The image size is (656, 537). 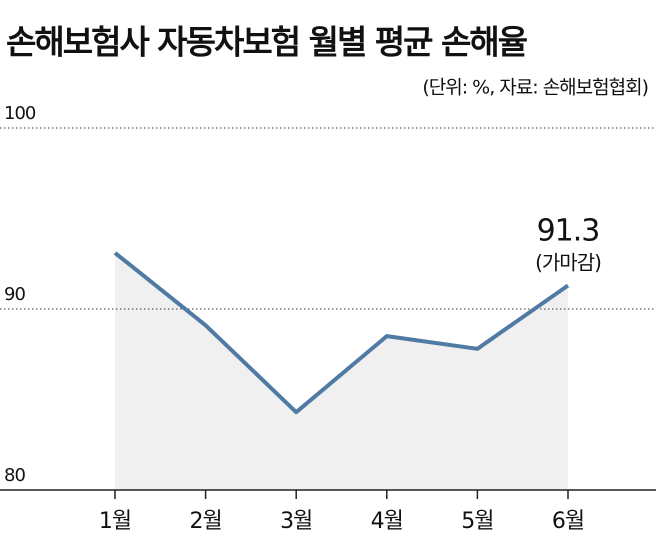 I want to click on chart-title: 손해보험사 자동차보험 월별 평균 손해율, so click(x=267, y=42).